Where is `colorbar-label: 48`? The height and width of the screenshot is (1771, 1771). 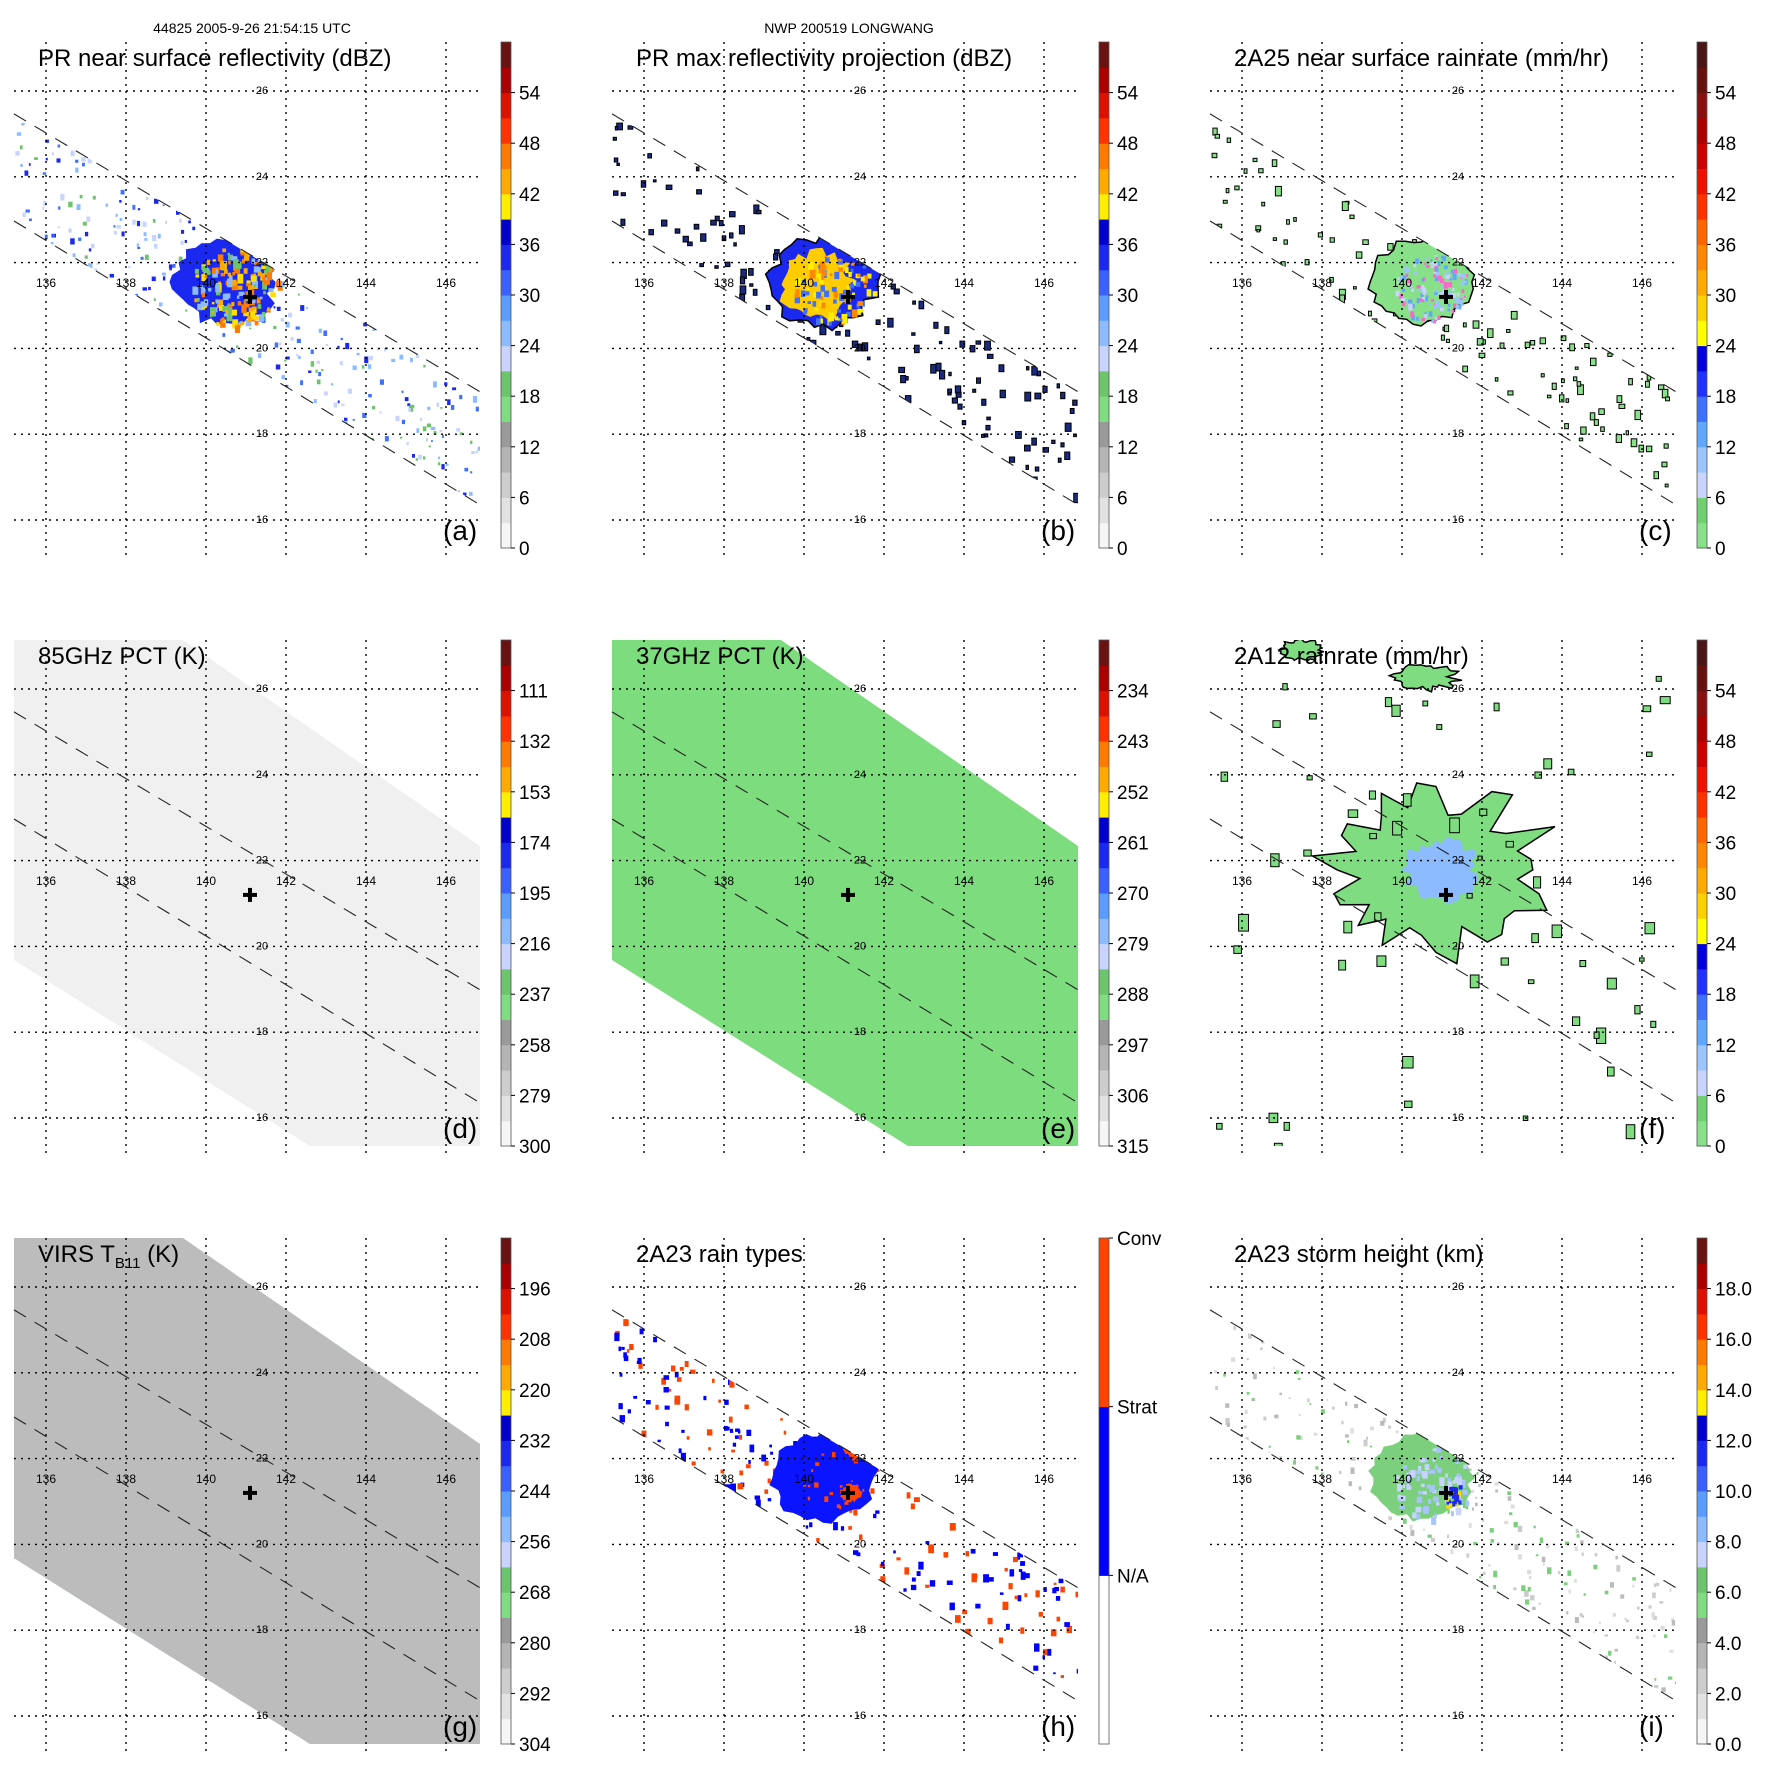 colorbar-label: 48 is located at coordinates (1127, 144).